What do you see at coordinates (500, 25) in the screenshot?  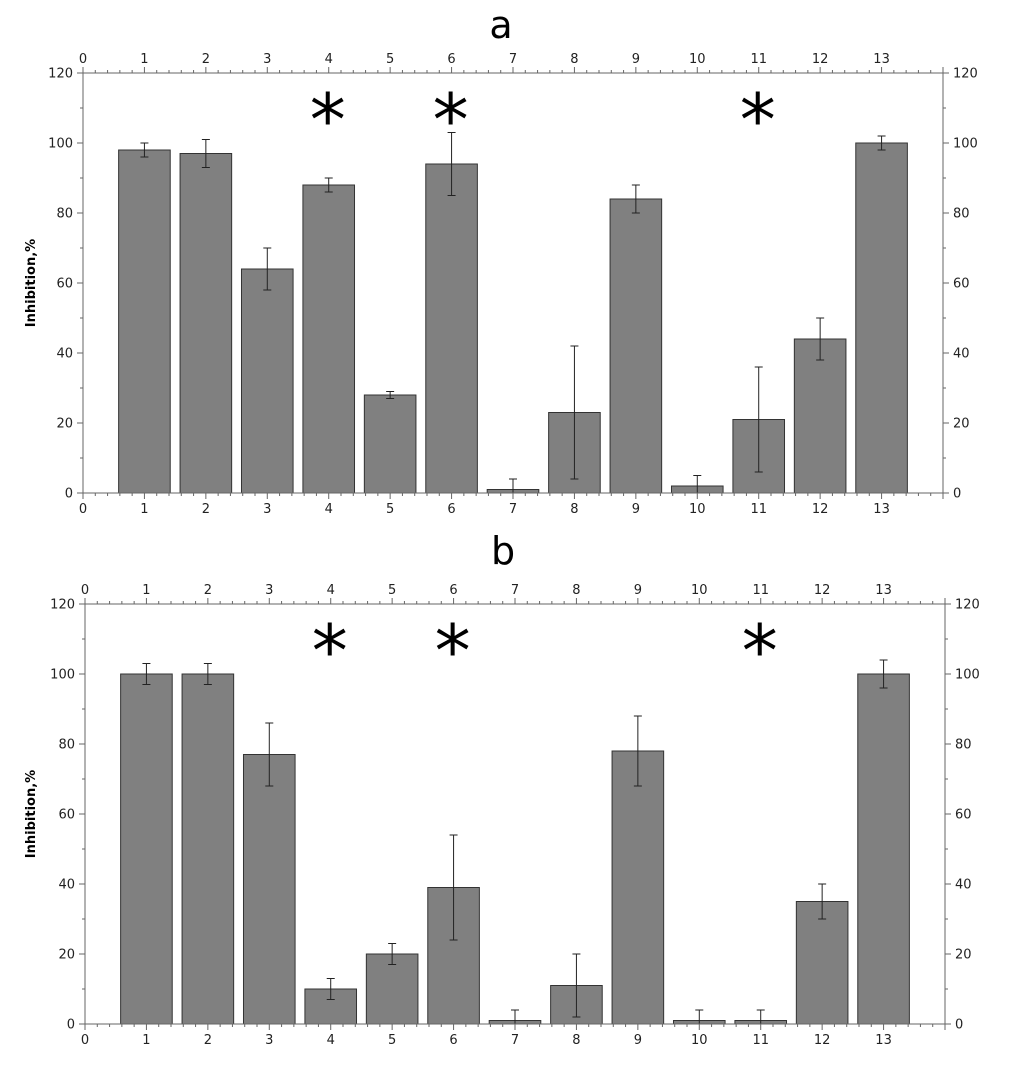 I see `panel-title: a` at bounding box center [500, 25].